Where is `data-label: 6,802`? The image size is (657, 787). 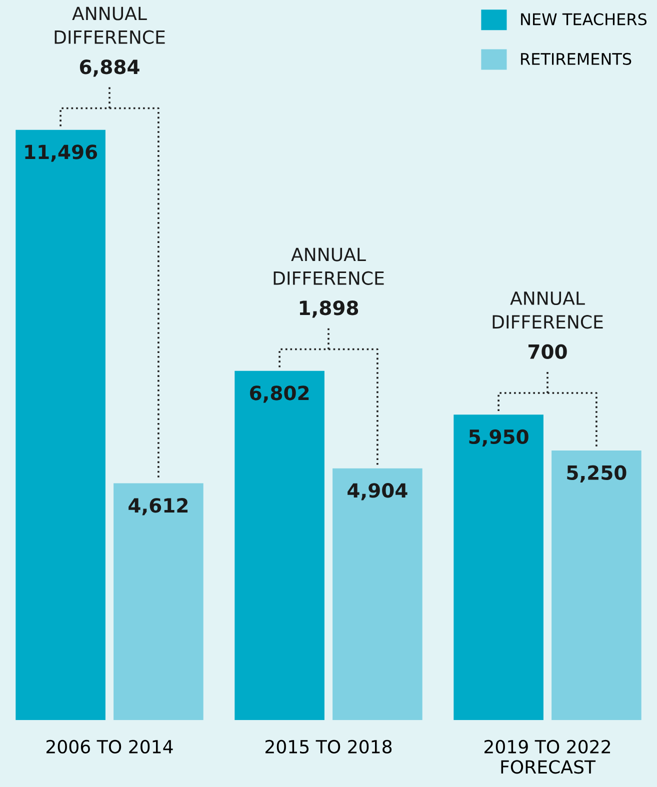 data-label: 6,802 is located at coordinates (279, 394).